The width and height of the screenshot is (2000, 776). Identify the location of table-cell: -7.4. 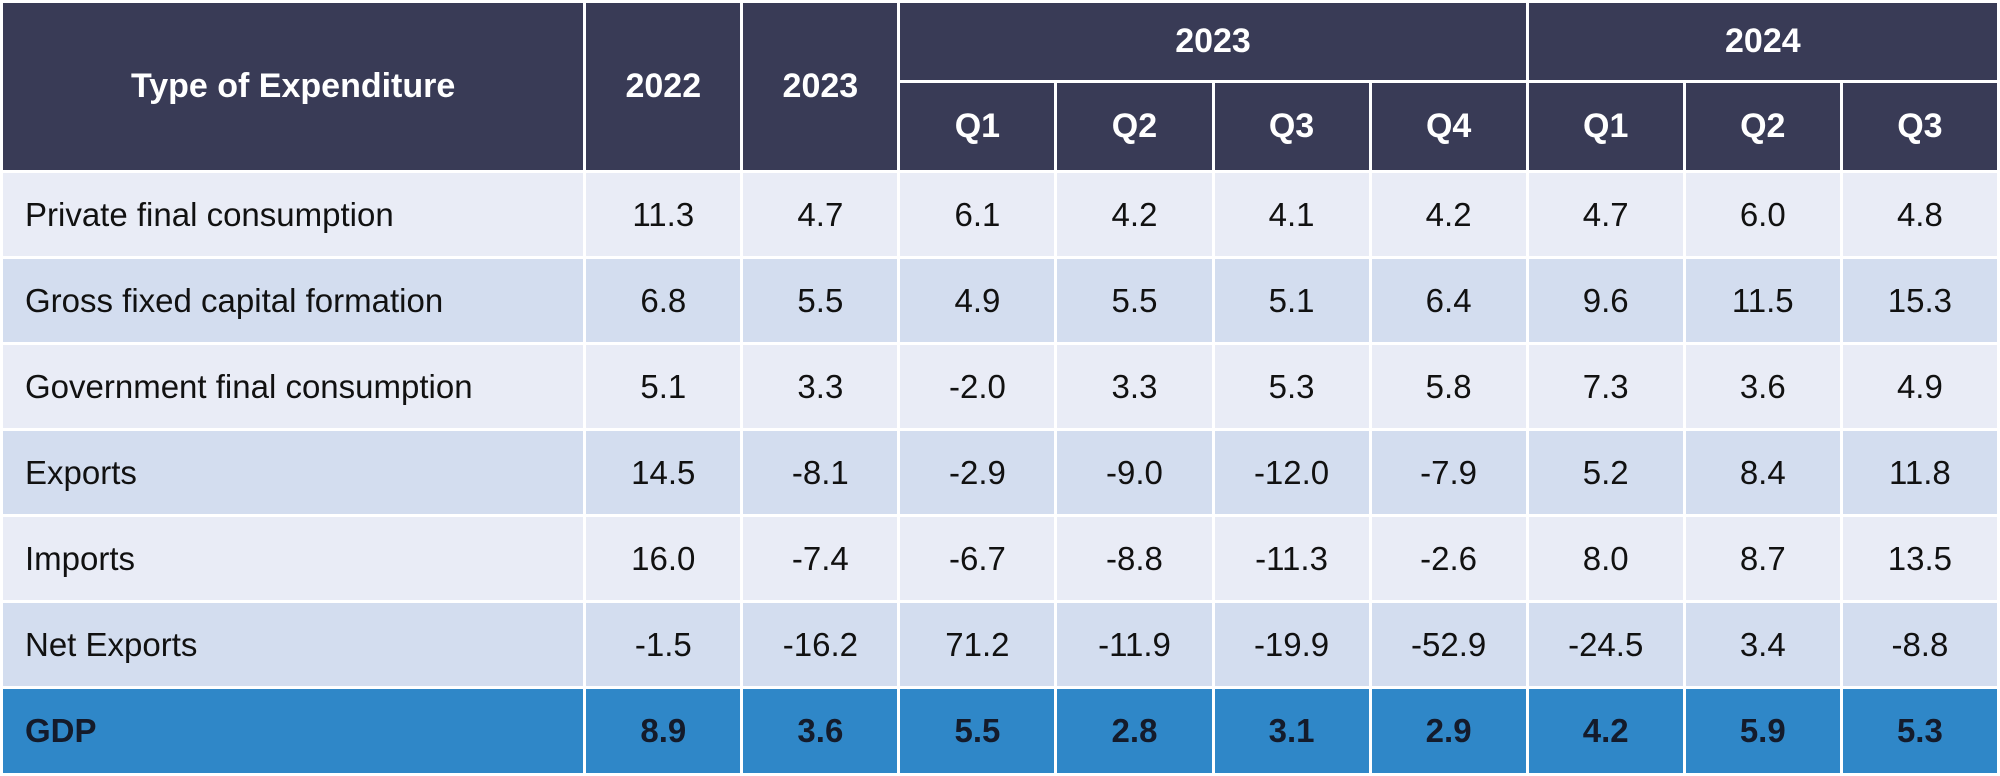
(820, 558).